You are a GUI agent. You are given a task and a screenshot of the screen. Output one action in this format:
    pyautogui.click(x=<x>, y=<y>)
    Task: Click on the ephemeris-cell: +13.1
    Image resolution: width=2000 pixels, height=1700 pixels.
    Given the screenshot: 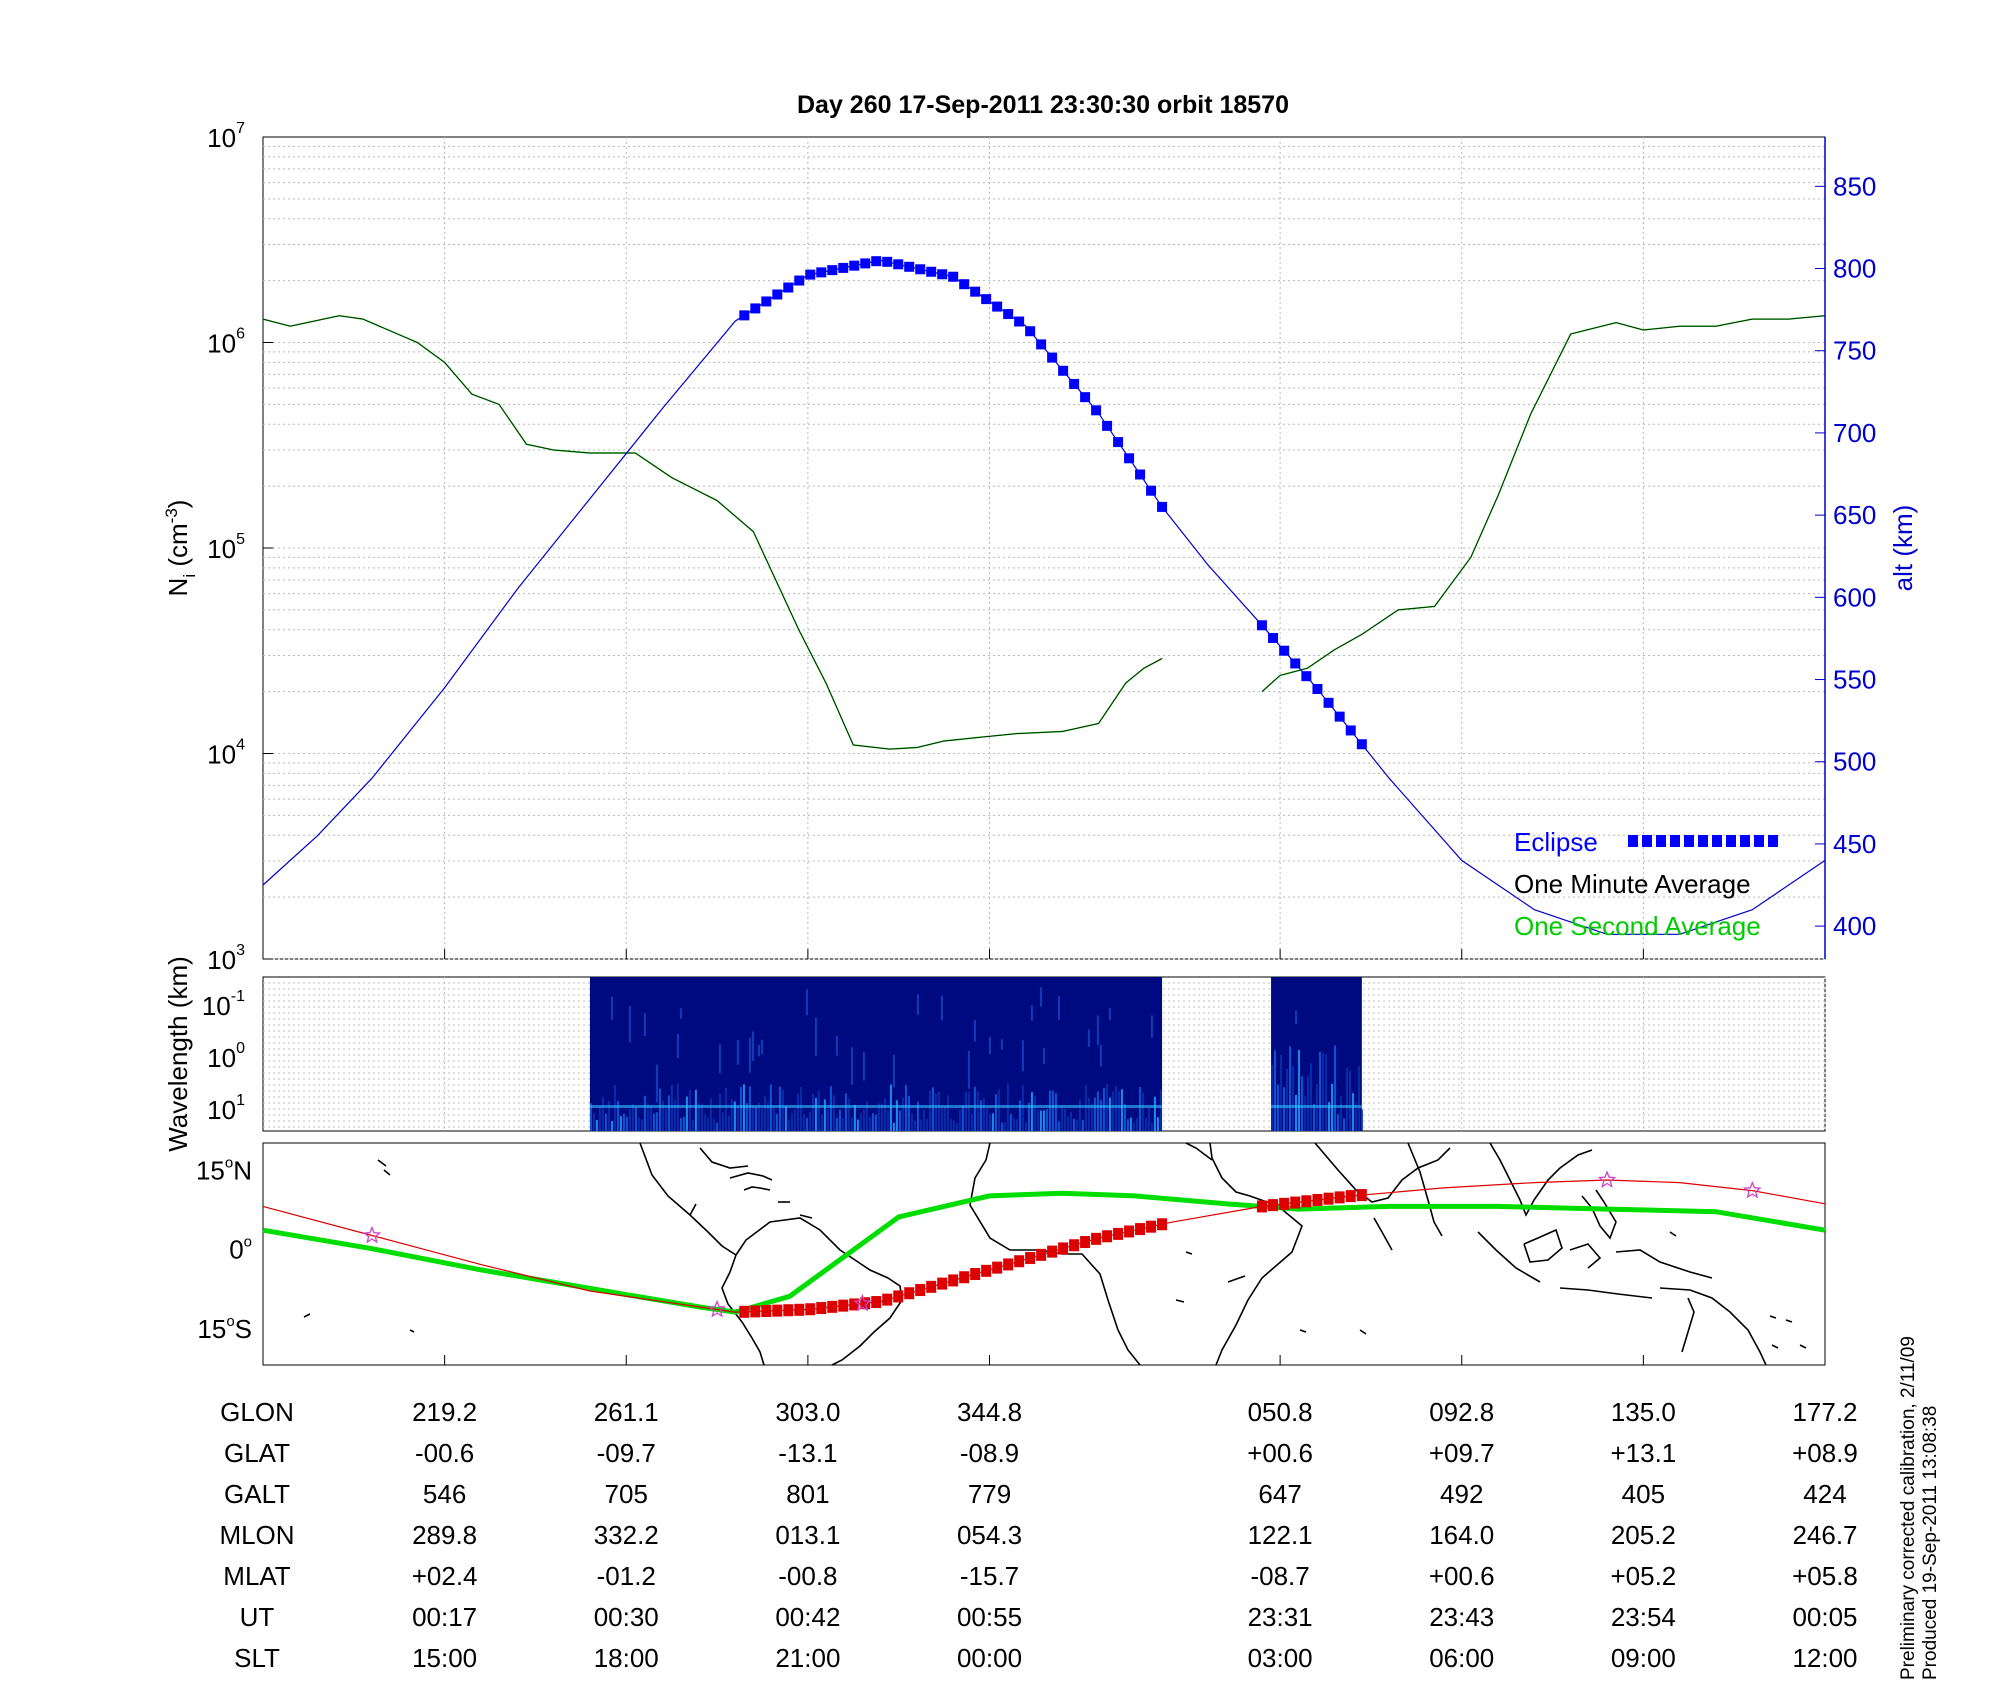 What is the action you would take?
    pyautogui.click(x=1643, y=1453)
    